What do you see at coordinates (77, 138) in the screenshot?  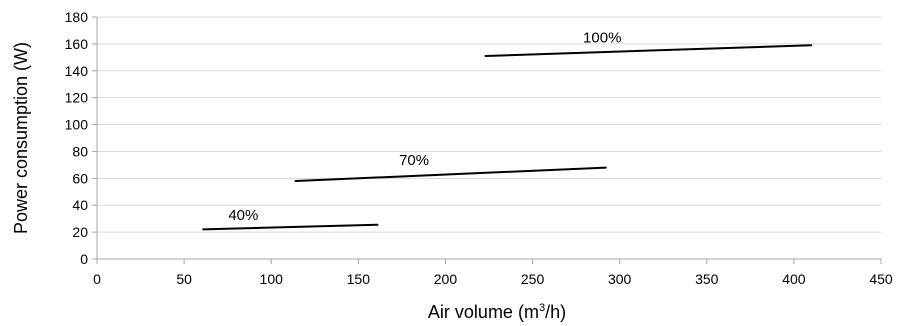 I see `y-tick-labels: 0 20 40 60 80 100 120 140 160 180` at bounding box center [77, 138].